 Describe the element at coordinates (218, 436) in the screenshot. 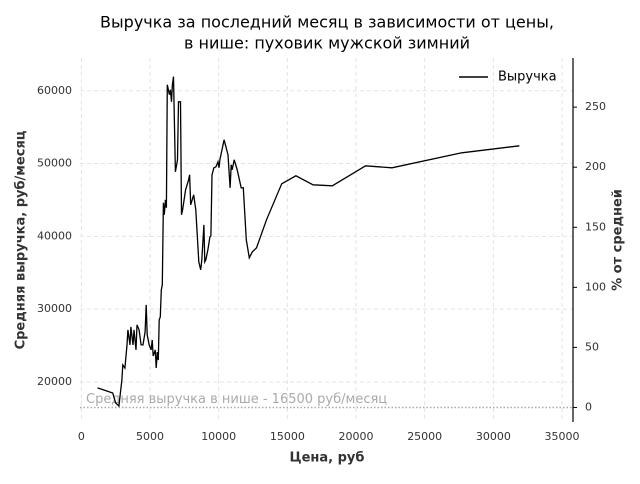

I see `x-tick-label: 10000` at that location.